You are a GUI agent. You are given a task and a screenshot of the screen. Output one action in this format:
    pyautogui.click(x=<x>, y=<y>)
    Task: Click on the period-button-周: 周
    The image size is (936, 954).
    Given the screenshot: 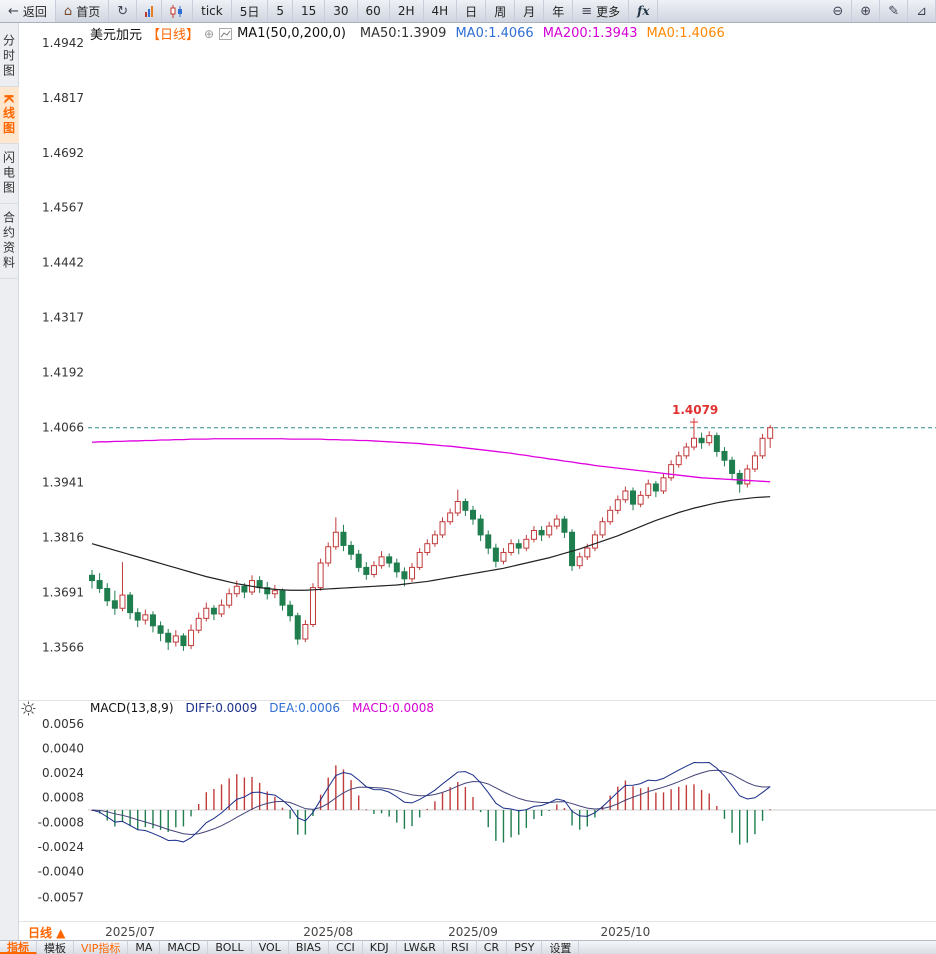 What is the action you would take?
    pyautogui.click(x=501, y=11)
    